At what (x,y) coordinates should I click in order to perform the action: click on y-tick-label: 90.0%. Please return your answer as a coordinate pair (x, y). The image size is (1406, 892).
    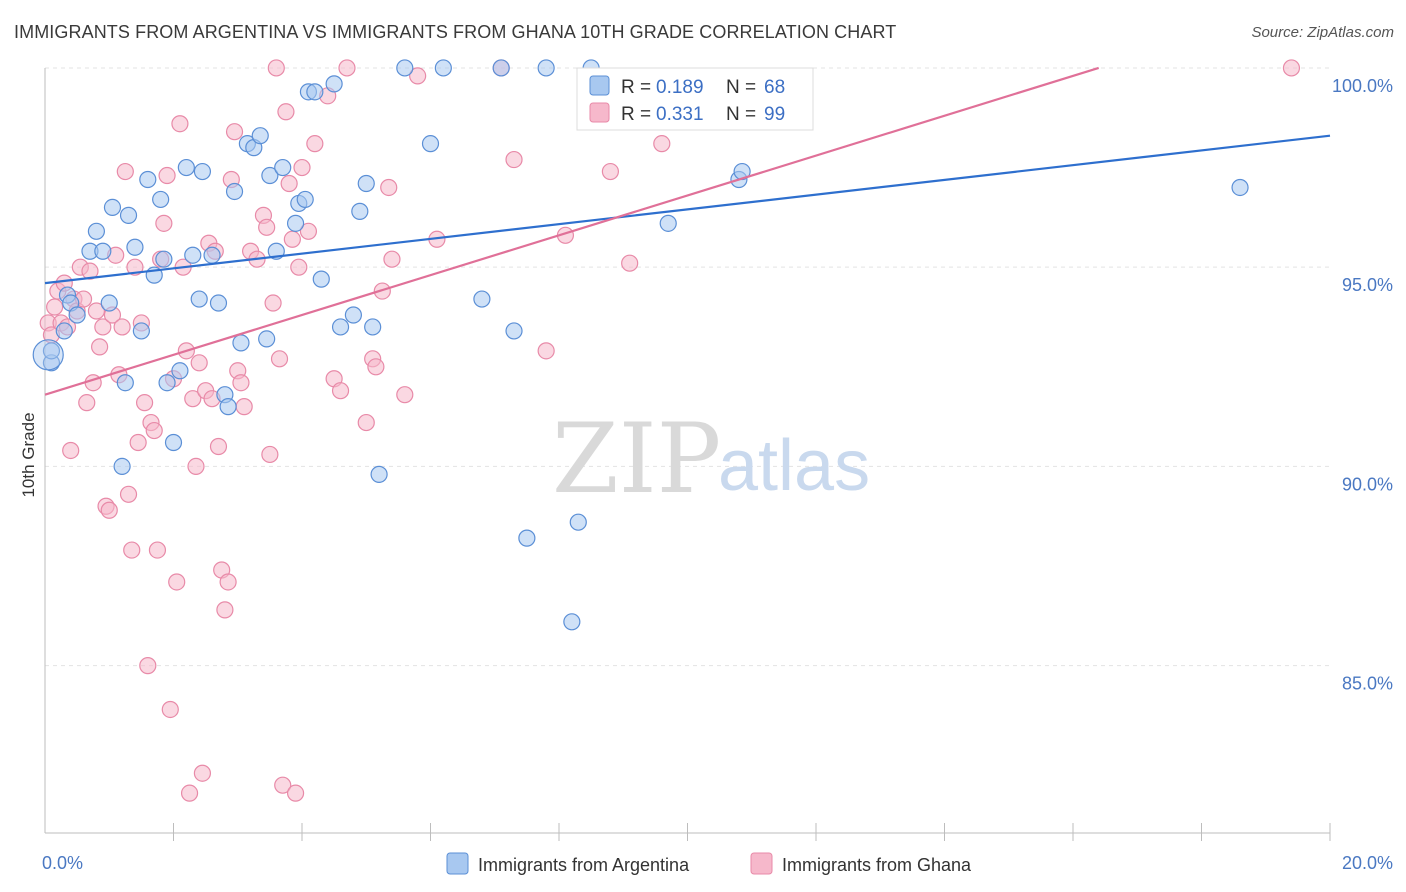
    Looking at the image, I should click on (1367, 484).